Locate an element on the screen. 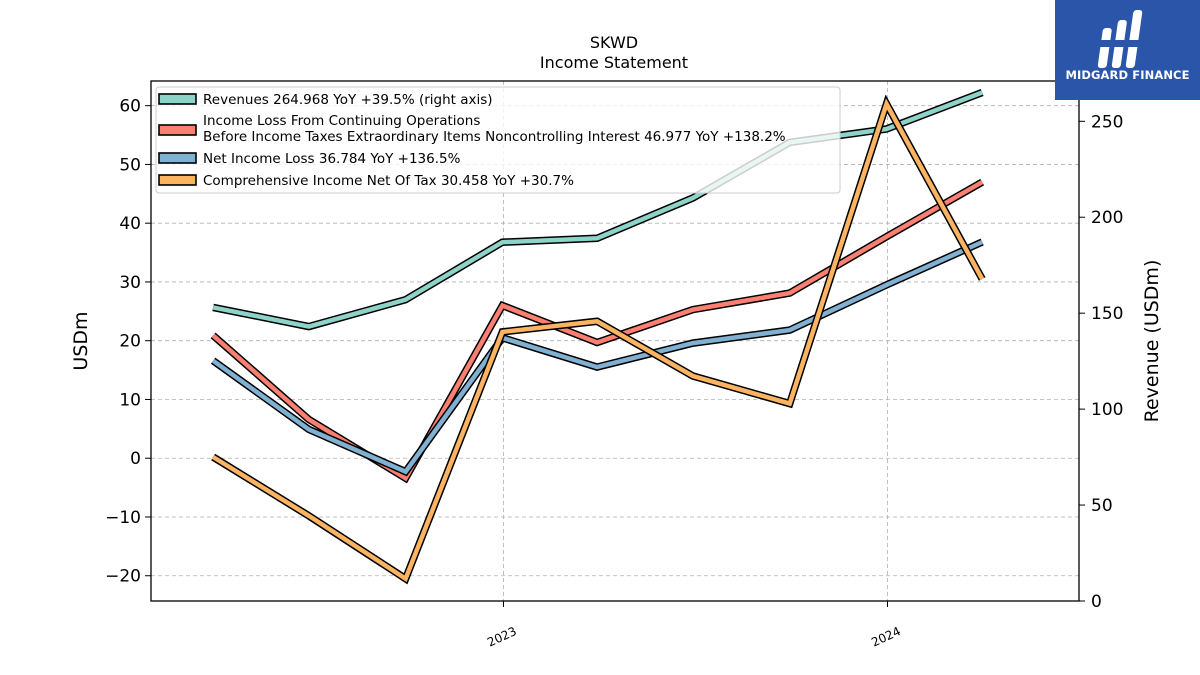 This screenshot has width=1200, height=675. y2-tick-label: 0 is located at coordinates (1096, 602).